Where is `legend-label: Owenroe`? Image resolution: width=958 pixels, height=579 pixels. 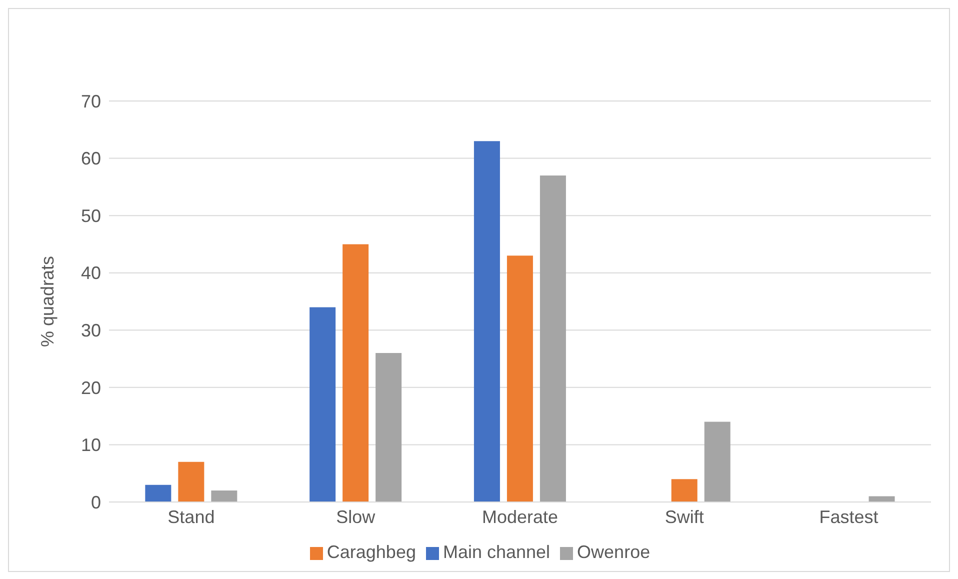
legend-label: Owenroe is located at coordinates (613, 552).